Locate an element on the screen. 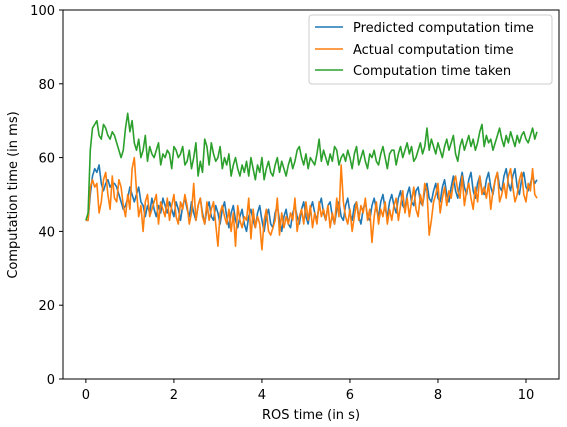 The width and height of the screenshot is (567, 427). x-tick-label: 10 is located at coordinates (526, 395).